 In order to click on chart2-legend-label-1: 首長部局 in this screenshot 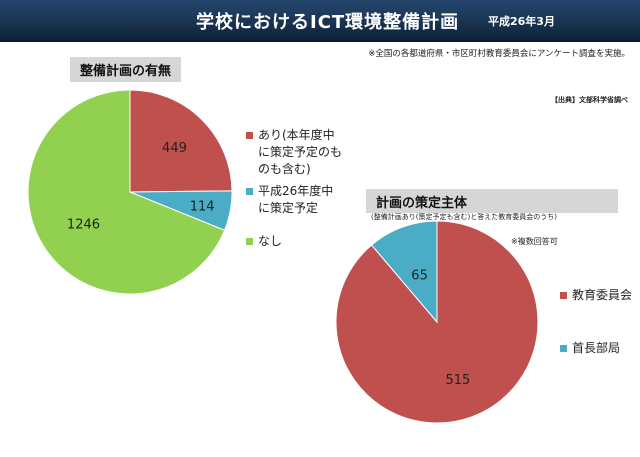, I will do `click(596, 348)`.